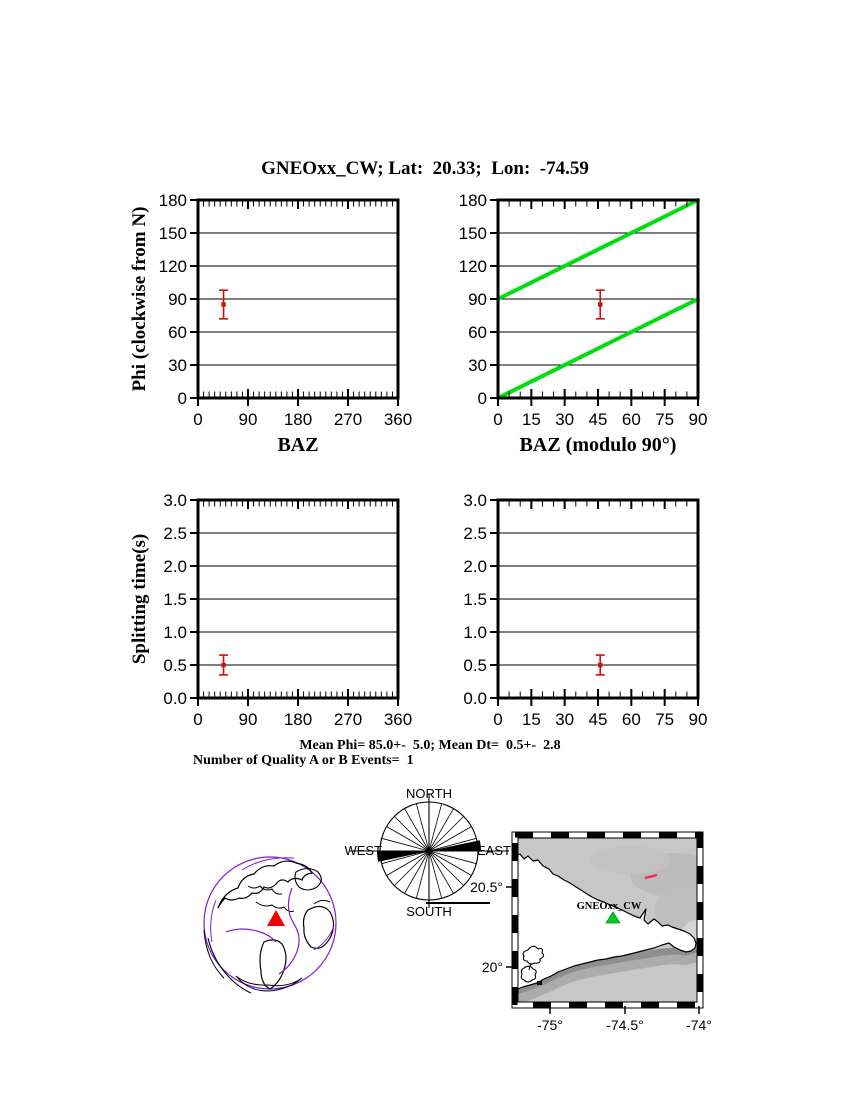 Image resolution: width=850 pixels, height=1100 pixels. What do you see at coordinates (297, 445) in the screenshot?
I see `x-axis-title: BAZ` at bounding box center [297, 445].